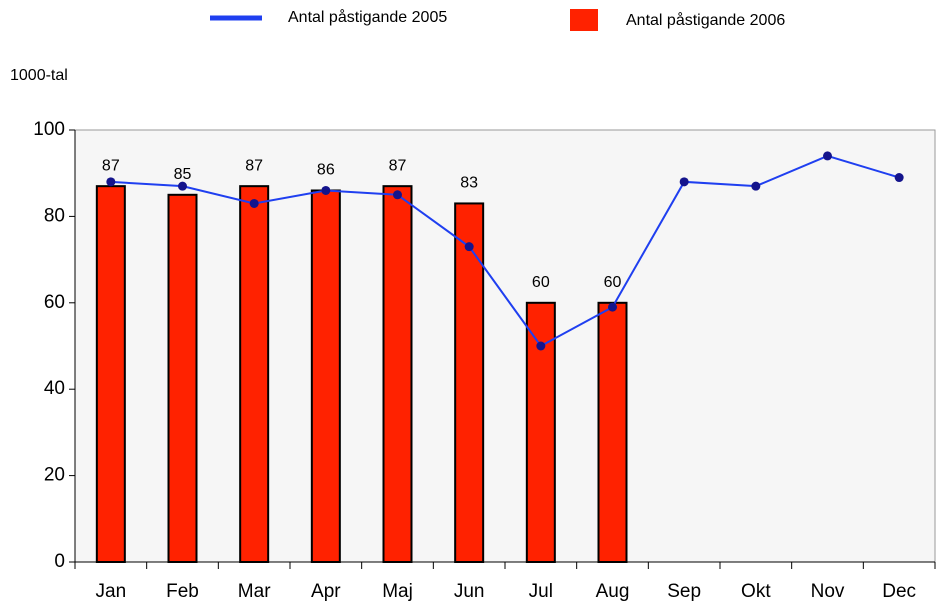 Image resolution: width=939 pixels, height=610 pixels. I want to click on legend-label: Antal påstigande 2006, so click(705, 20).